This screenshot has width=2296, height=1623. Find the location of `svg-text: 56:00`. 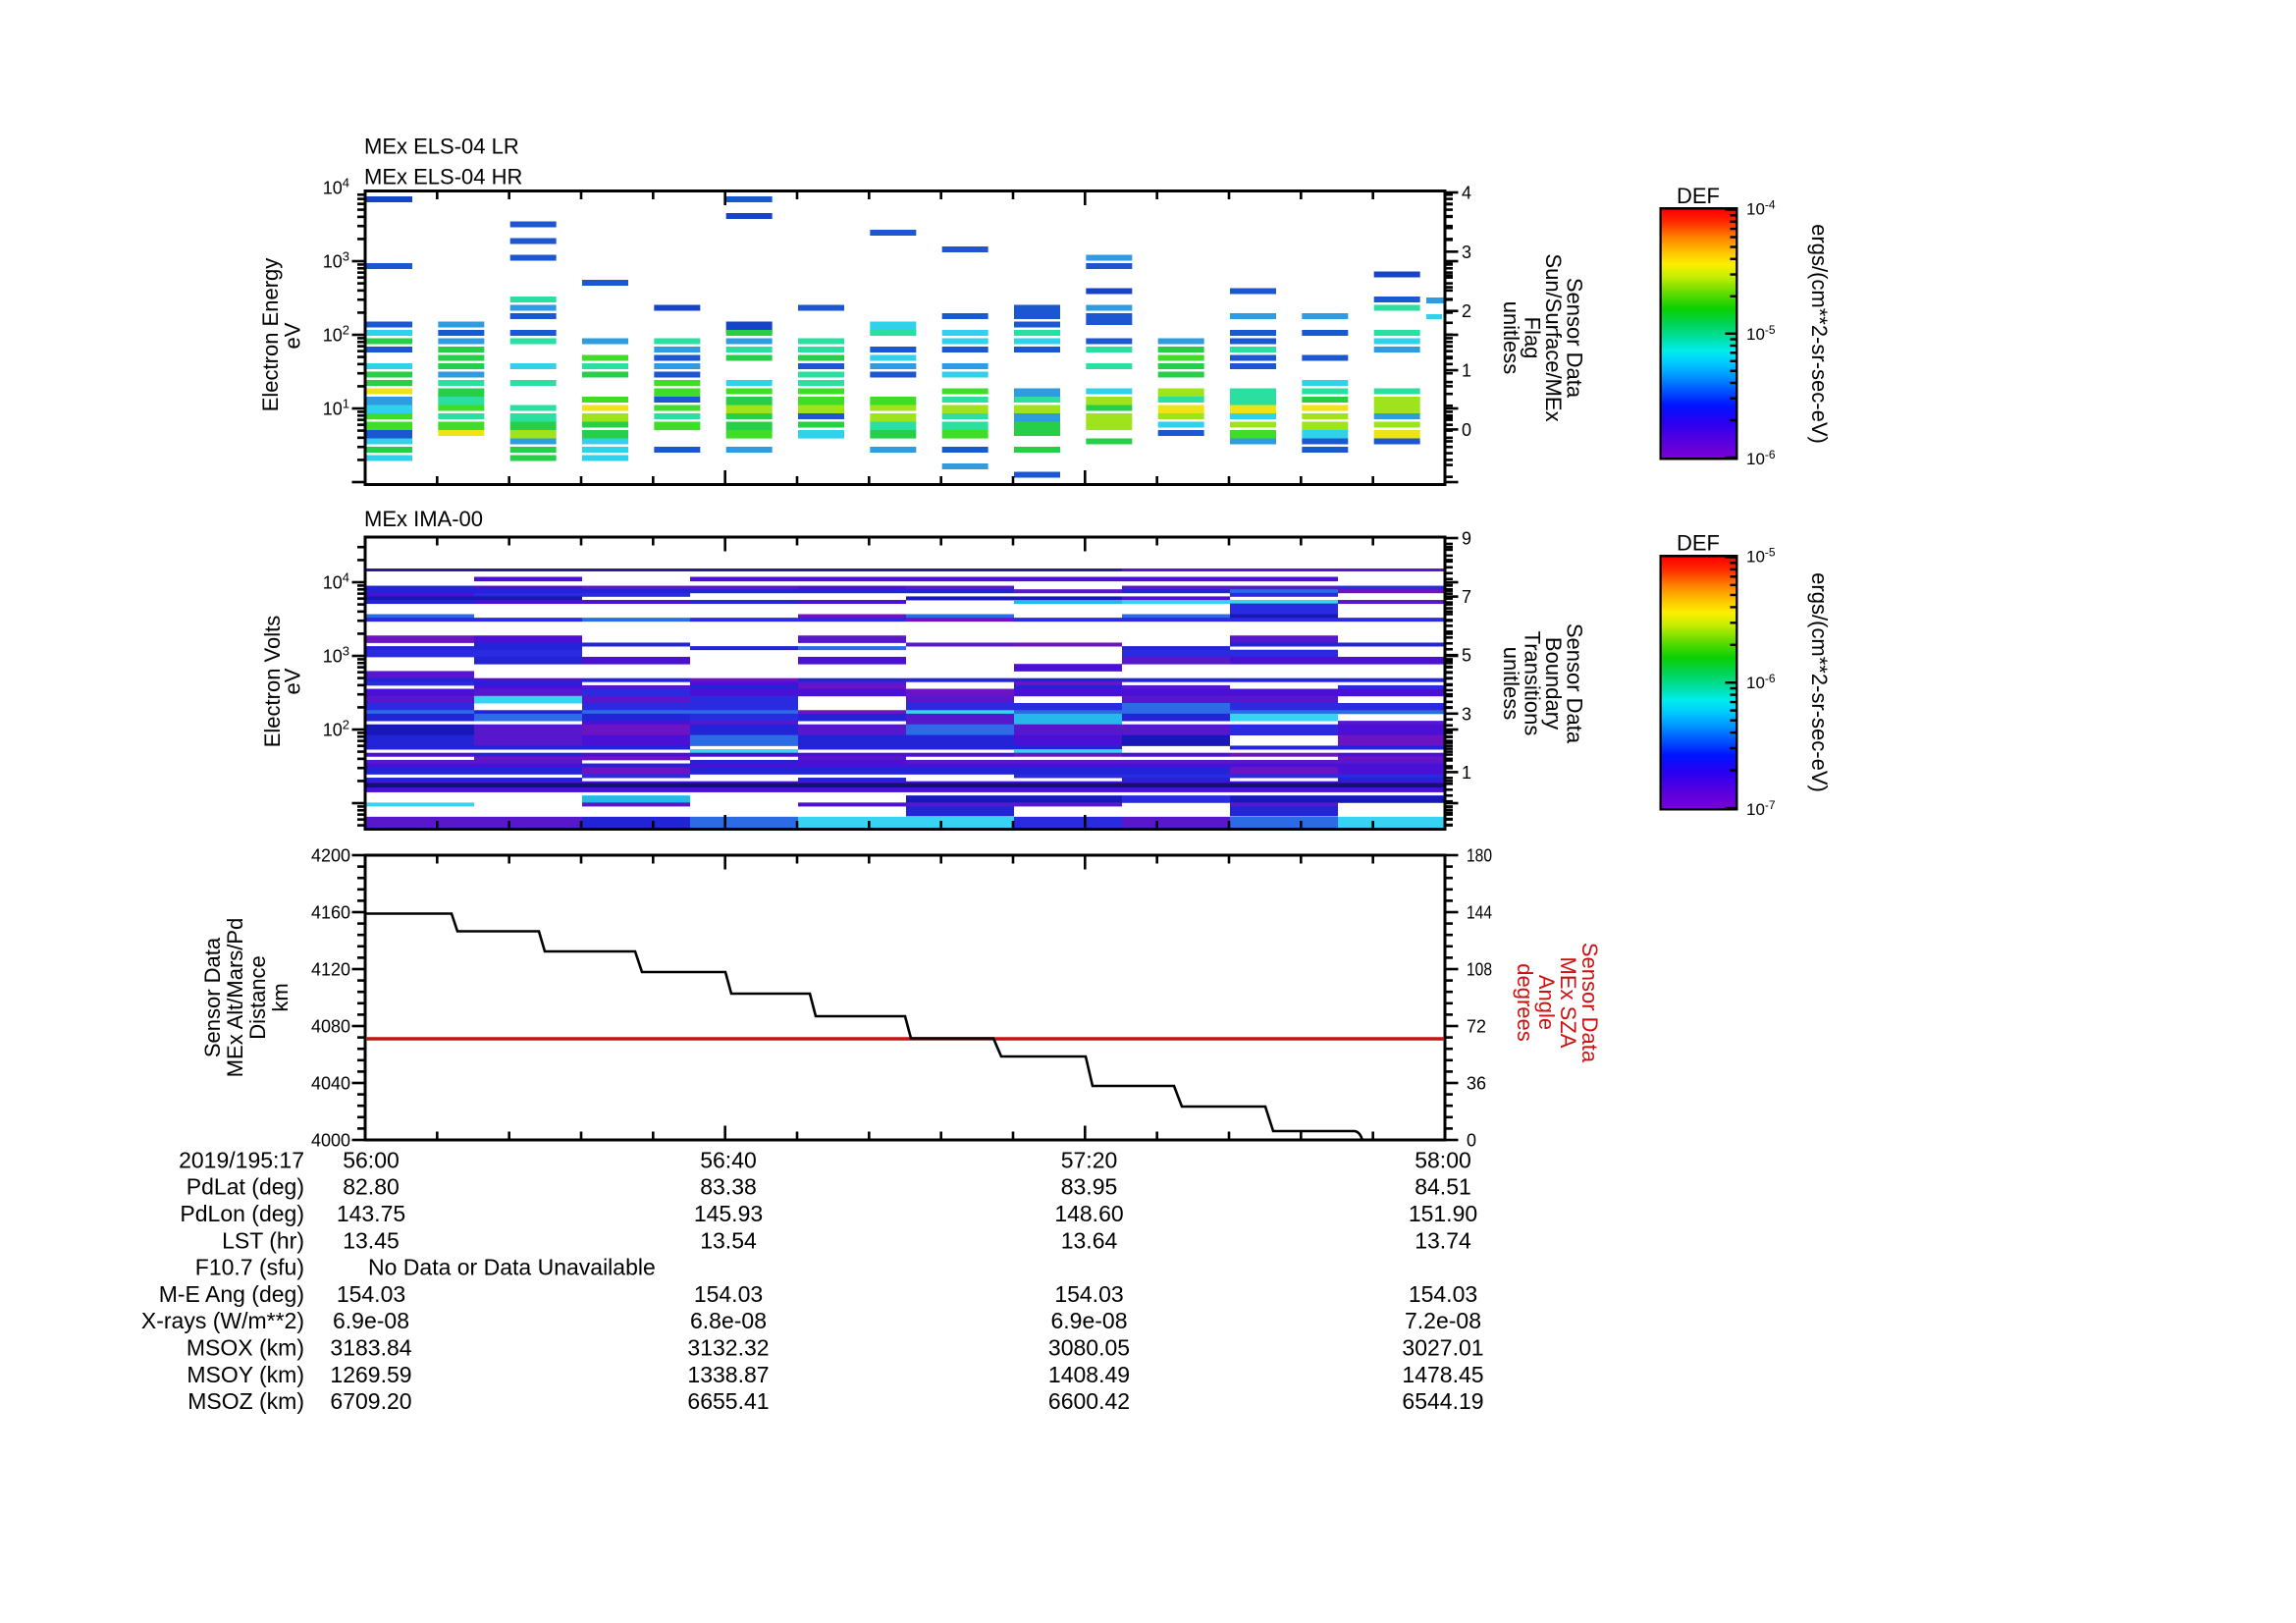

svg-text: 56:00 is located at coordinates (371, 1159).